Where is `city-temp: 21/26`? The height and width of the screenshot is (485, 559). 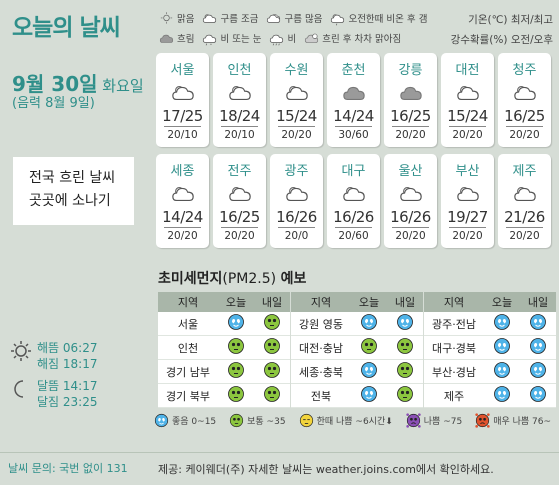
city-temp: 21/26 is located at coordinates (524, 217).